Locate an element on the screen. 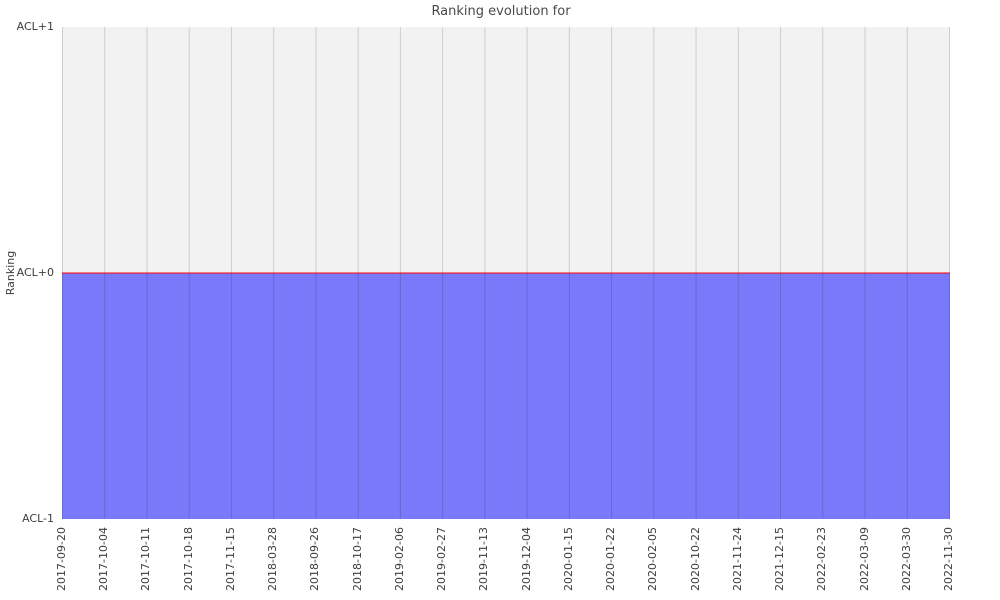  x-tick-label: 2017-10-18 is located at coordinates (188, 559).